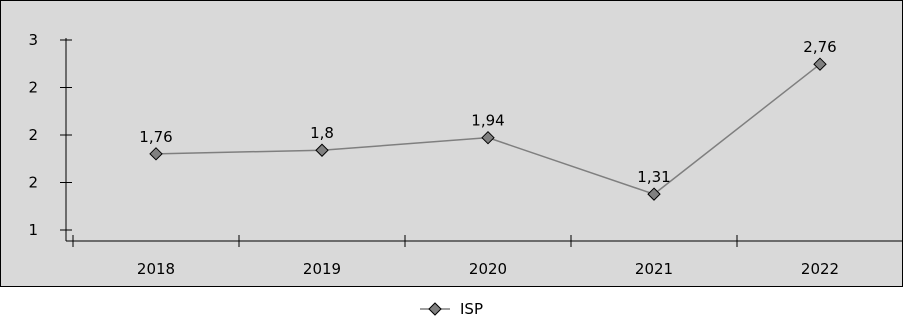 The width and height of the screenshot is (903, 325). What do you see at coordinates (488, 269) in the screenshot?
I see `x-tick-label: 2020` at bounding box center [488, 269].